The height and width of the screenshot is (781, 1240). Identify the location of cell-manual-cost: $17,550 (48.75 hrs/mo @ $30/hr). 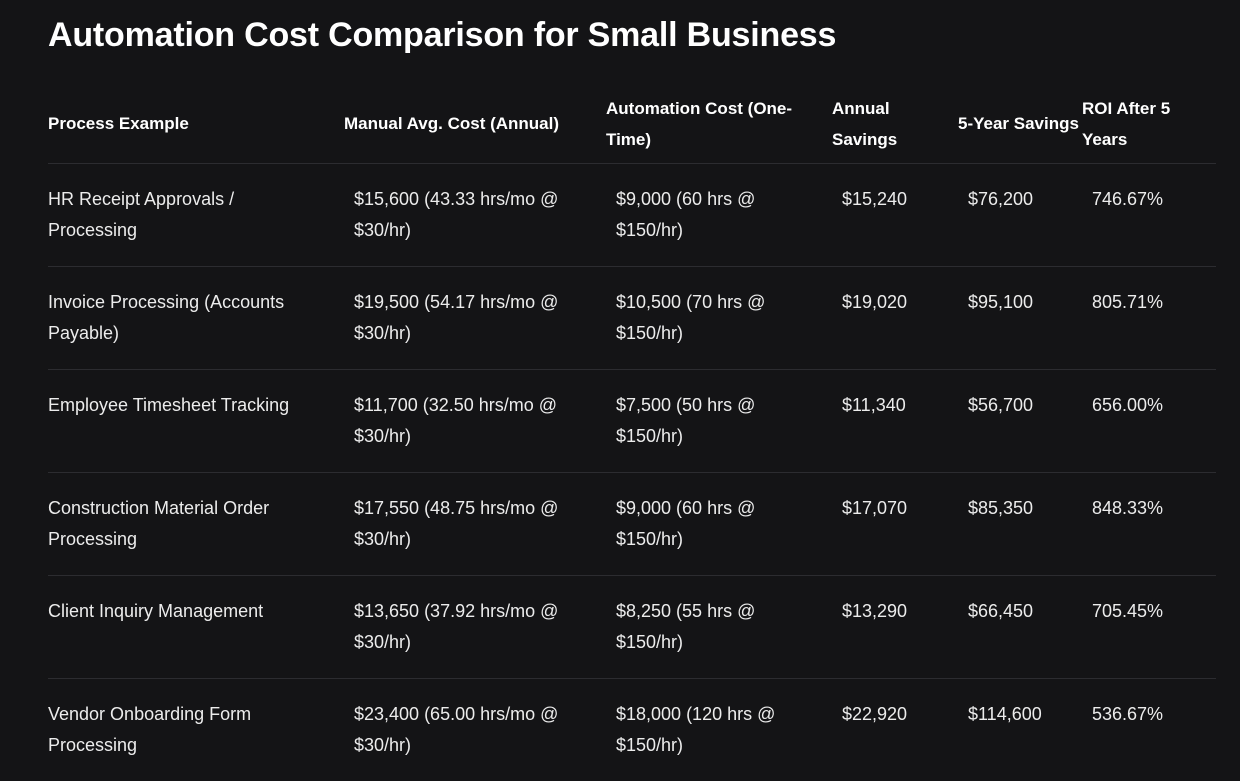
(475, 524).